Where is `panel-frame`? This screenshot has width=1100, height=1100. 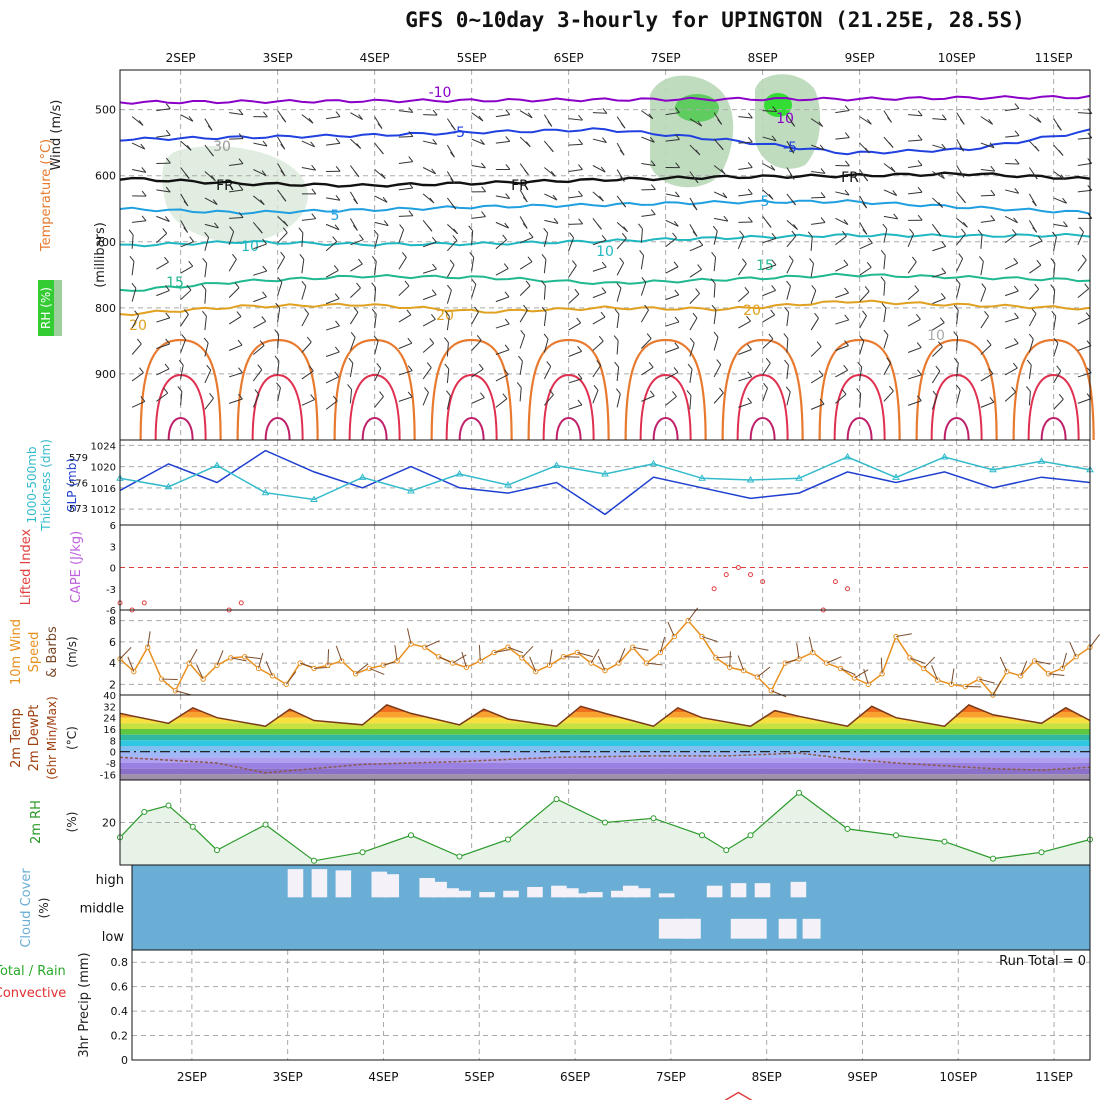
panel-frame is located at coordinates (611, 1005).